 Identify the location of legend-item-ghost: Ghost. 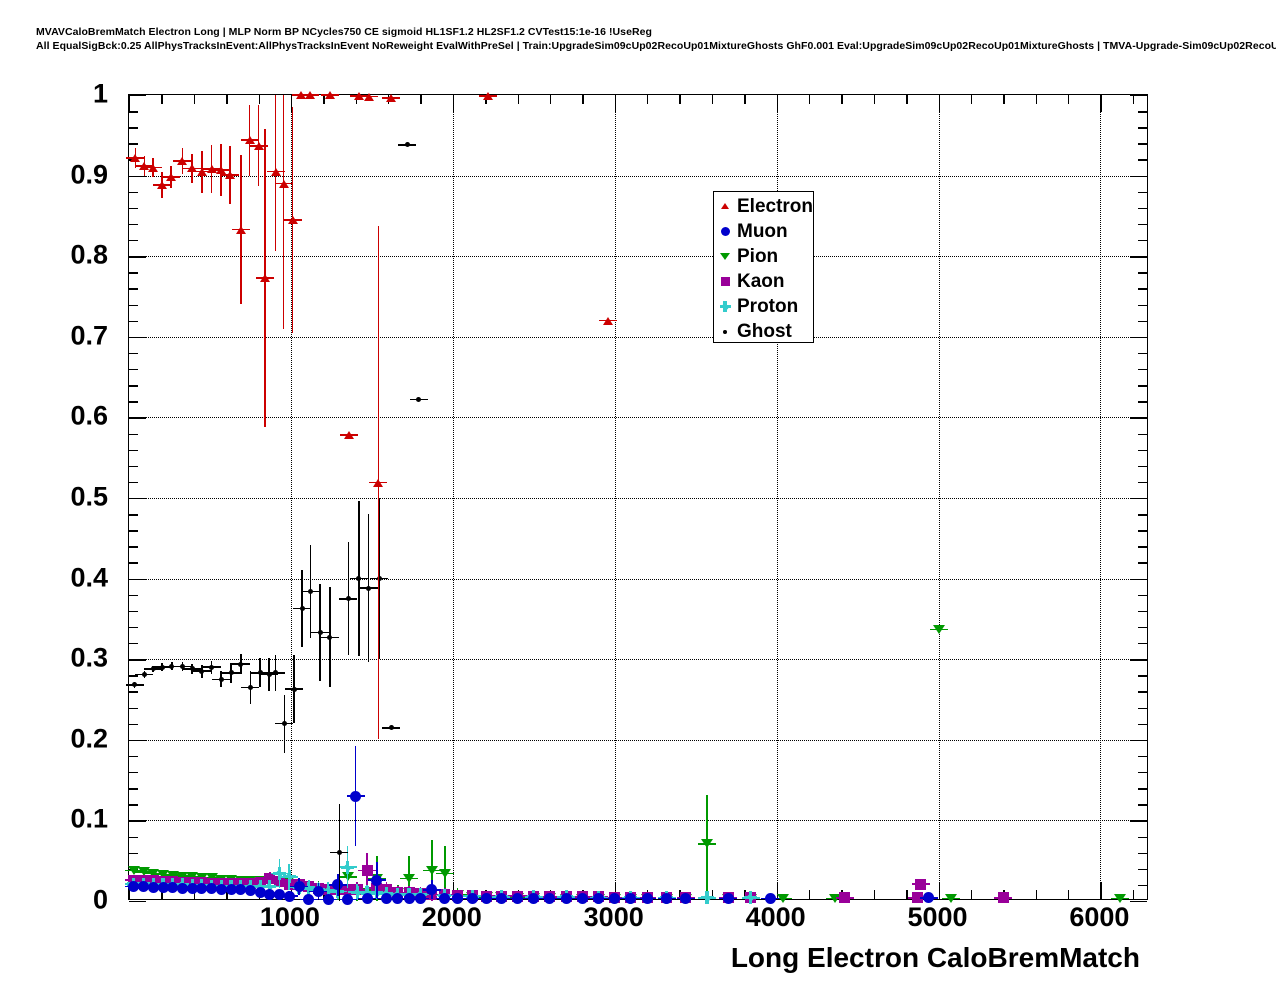
(765, 331).